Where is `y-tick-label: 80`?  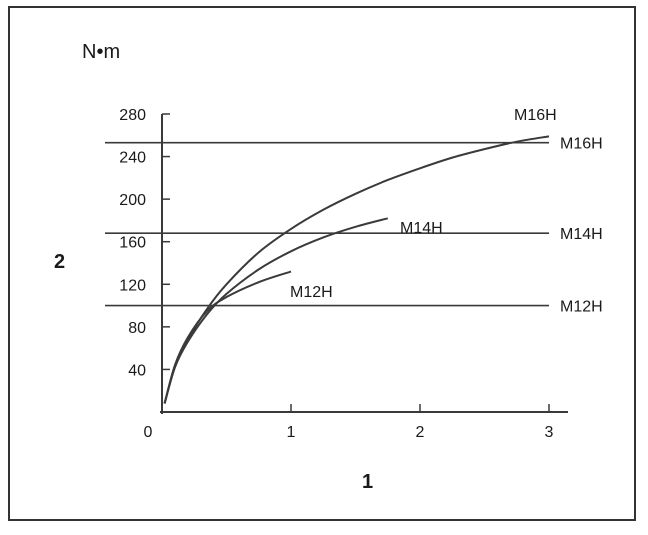 y-tick-label: 80 is located at coordinates (137, 328).